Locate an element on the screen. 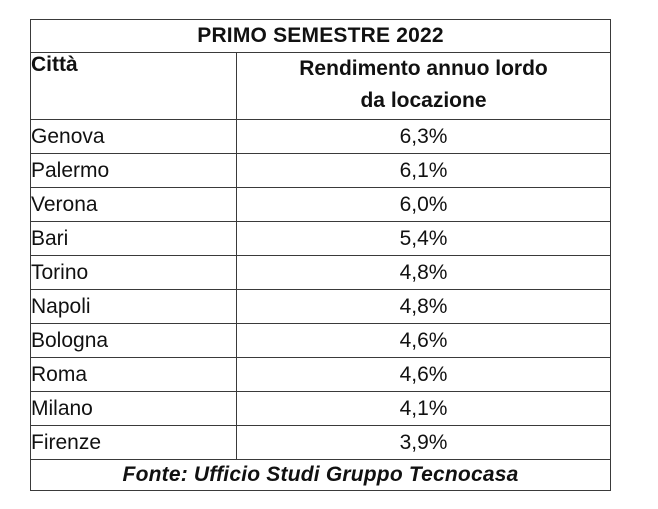 This screenshot has height=509, width=658. yield-cell: 5,4% is located at coordinates (424, 239).